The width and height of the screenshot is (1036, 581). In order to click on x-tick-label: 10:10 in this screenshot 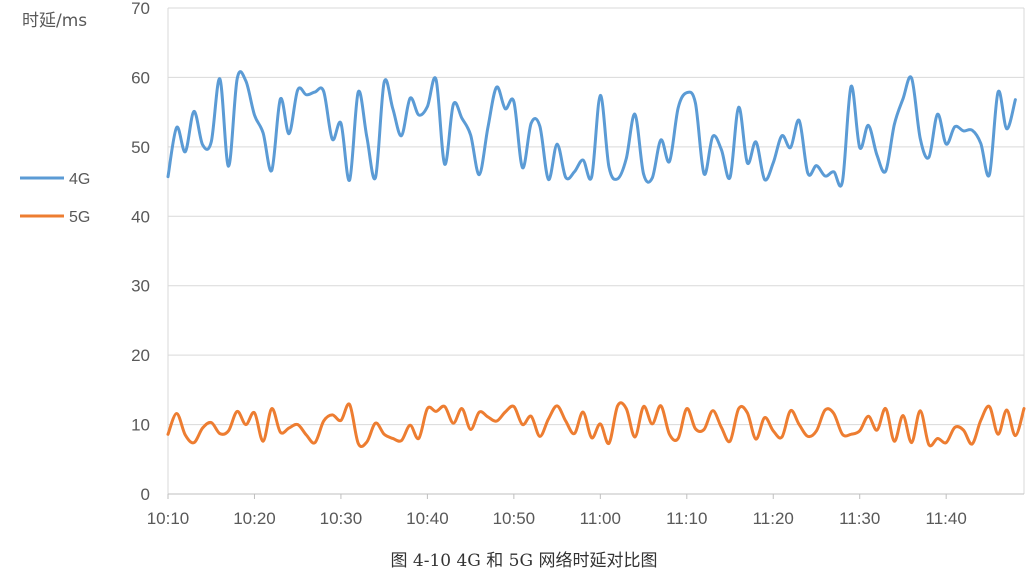, I will do `click(168, 518)`.